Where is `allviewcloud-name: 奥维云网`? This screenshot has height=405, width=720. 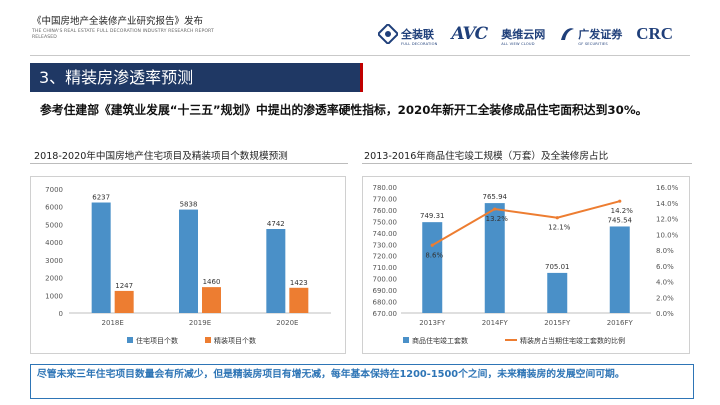
allviewcloud-name: 奥维云网 is located at coordinates (523, 34).